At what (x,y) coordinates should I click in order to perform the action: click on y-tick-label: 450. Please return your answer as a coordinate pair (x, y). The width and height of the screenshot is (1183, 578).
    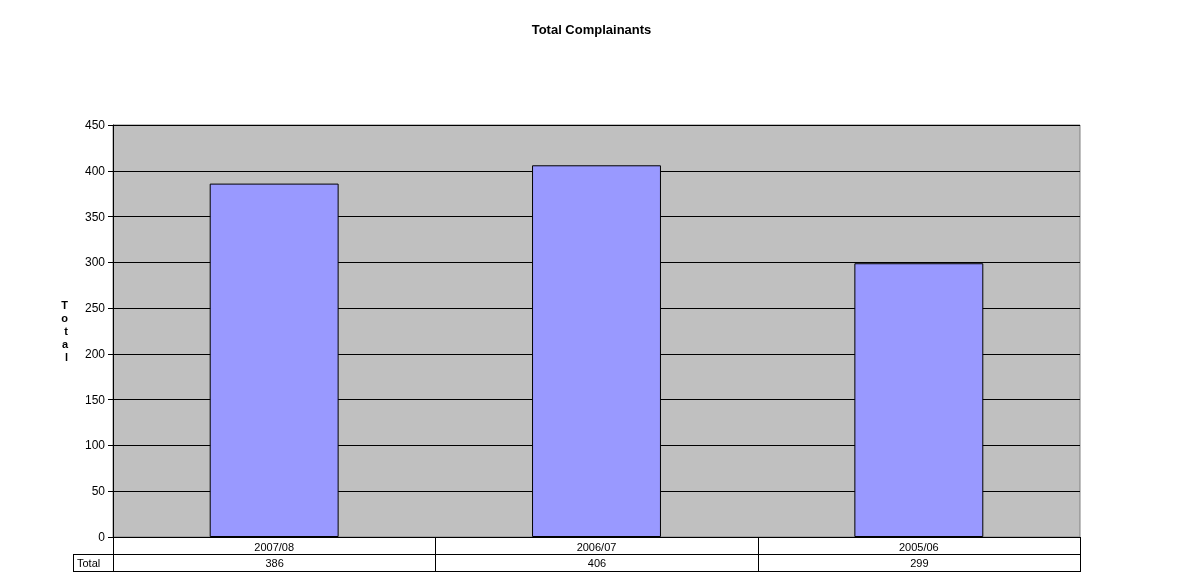
    Looking at the image, I should click on (95, 125).